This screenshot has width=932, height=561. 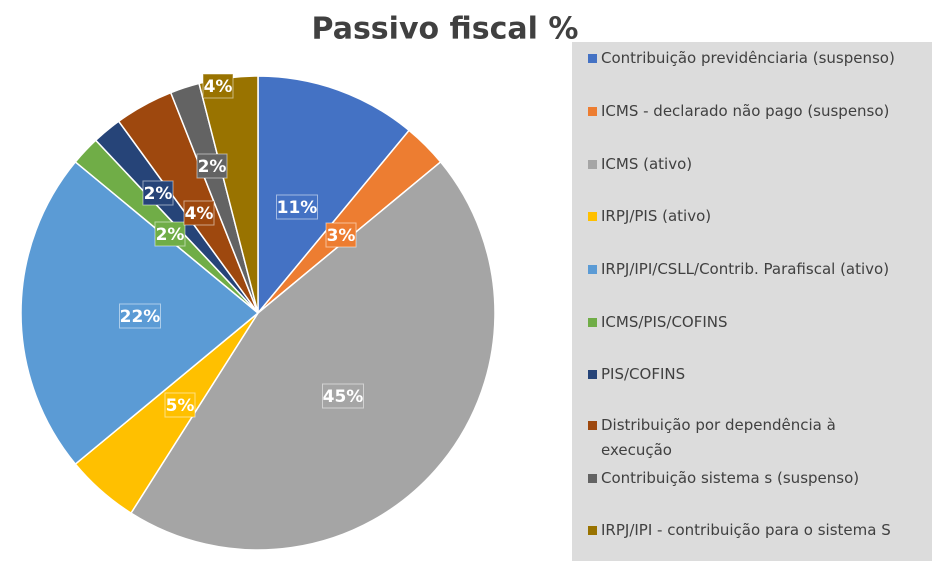 I want to click on legend-item: PIS/COFINS, so click(x=636, y=374).